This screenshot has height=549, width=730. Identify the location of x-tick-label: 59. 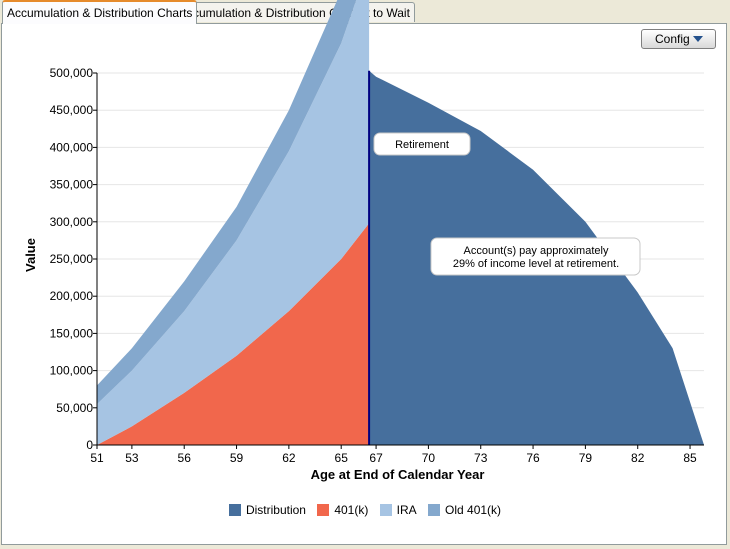
(237, 458).